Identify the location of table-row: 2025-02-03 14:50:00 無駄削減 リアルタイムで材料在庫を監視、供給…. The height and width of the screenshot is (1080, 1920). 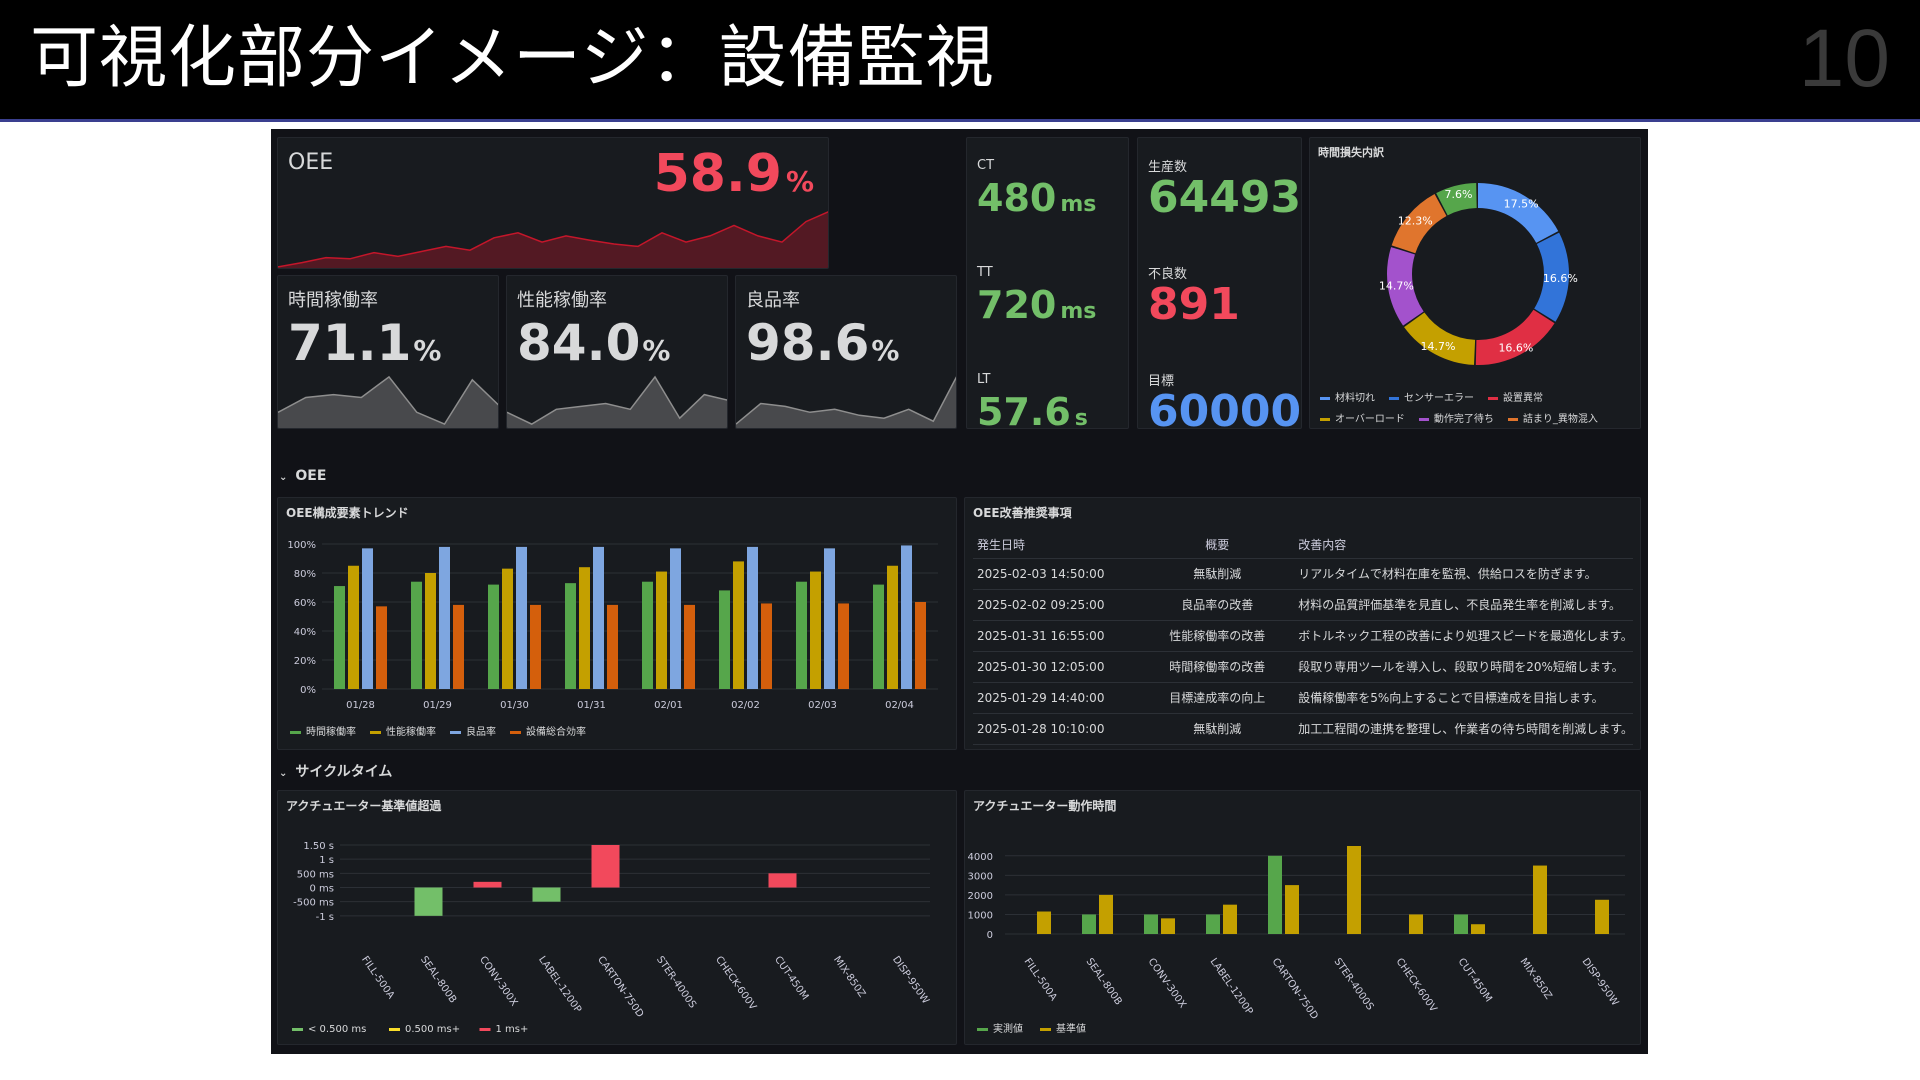
(1303, 574).